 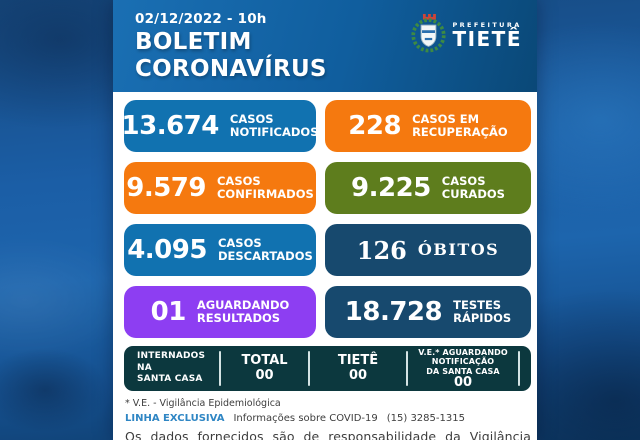 I want to click on stat-label: CASOS NOTIFICADOS, so click(x=274, y=125).